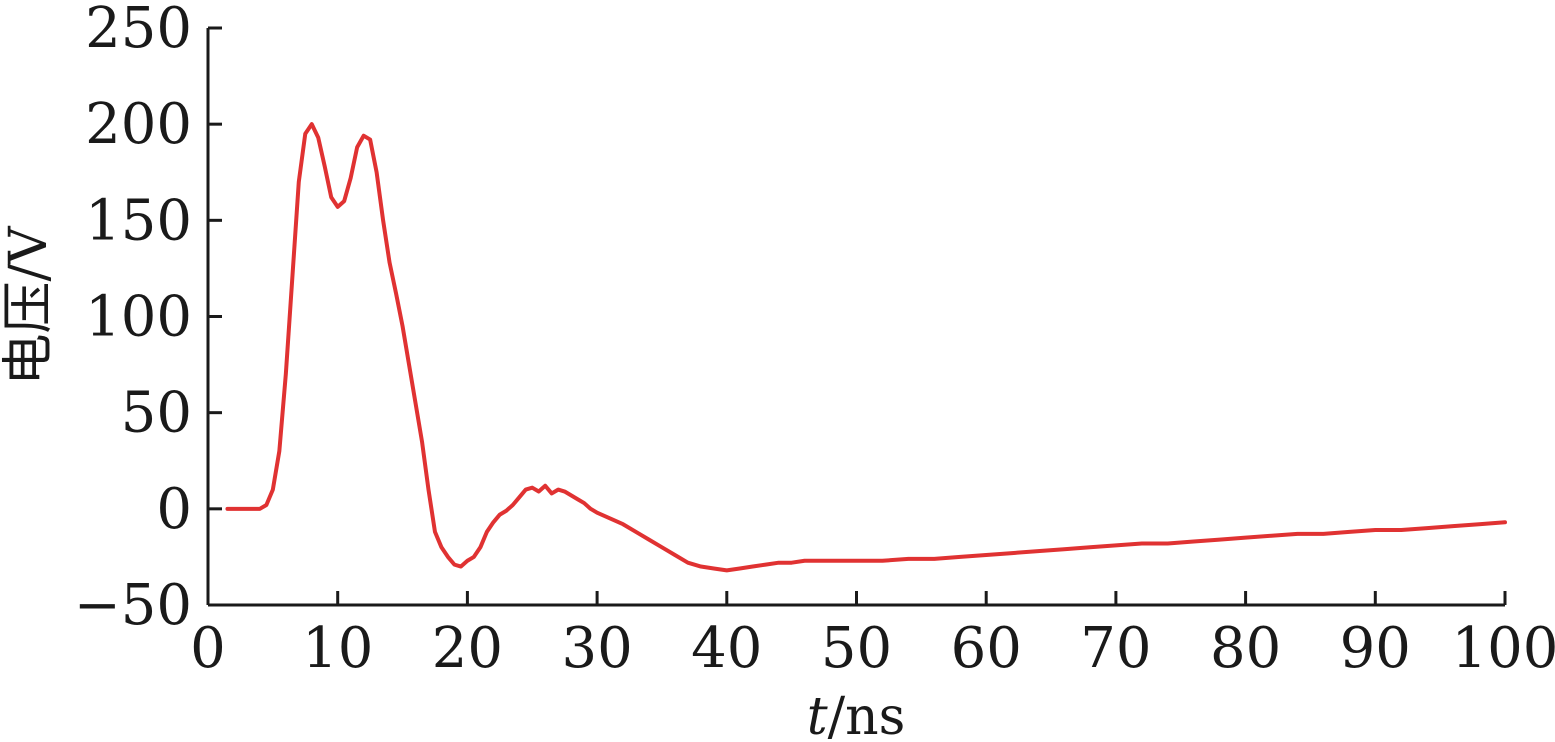  Describe the element at coordinates (856, 648) in the screenshot. I see `x-tick-label: 50` at that location.